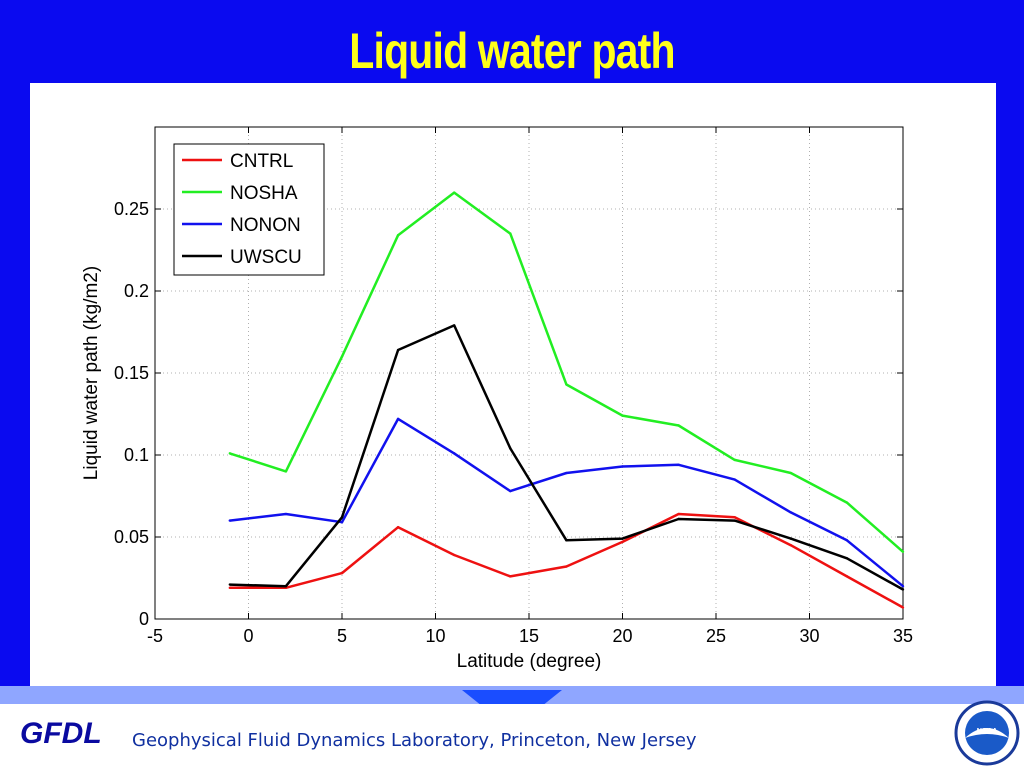 The height and width of the screenshot is (768, 1024). Describe the element at coordinates (136, 455) in the screenshot. I see `y-tick-label: 0.1` at that location.